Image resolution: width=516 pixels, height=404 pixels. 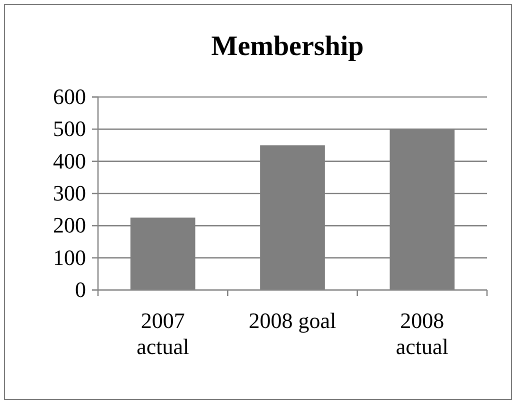 What do you see at coordinates (80, 289) in the screenshot?
I see `y-tick-label: 0` at bounding box center [80, 289].